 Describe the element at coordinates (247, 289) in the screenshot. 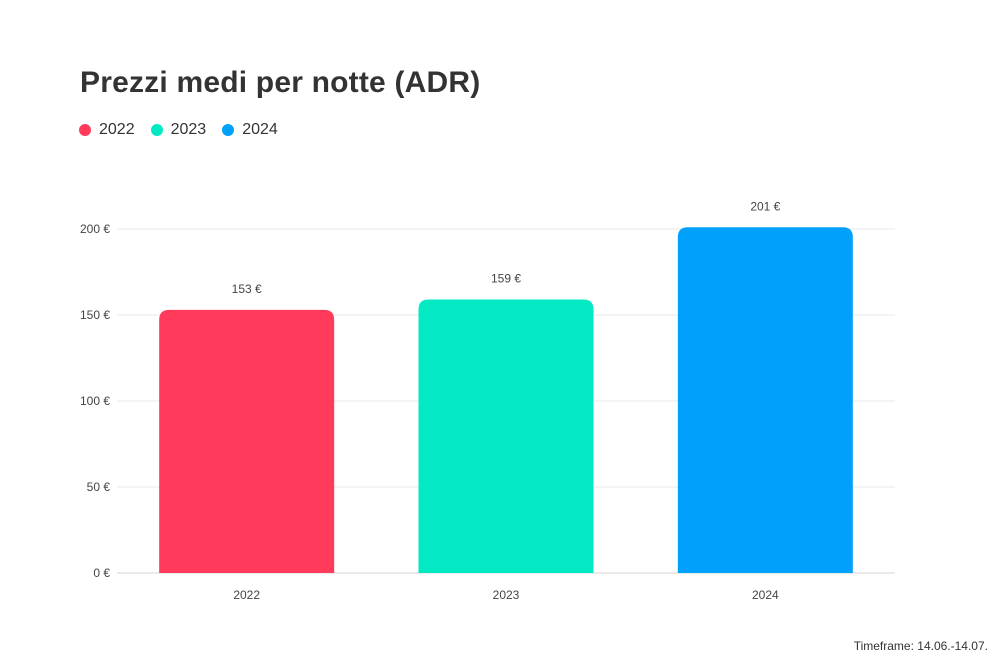

I see `data-label-2022: 153 €` at that location.